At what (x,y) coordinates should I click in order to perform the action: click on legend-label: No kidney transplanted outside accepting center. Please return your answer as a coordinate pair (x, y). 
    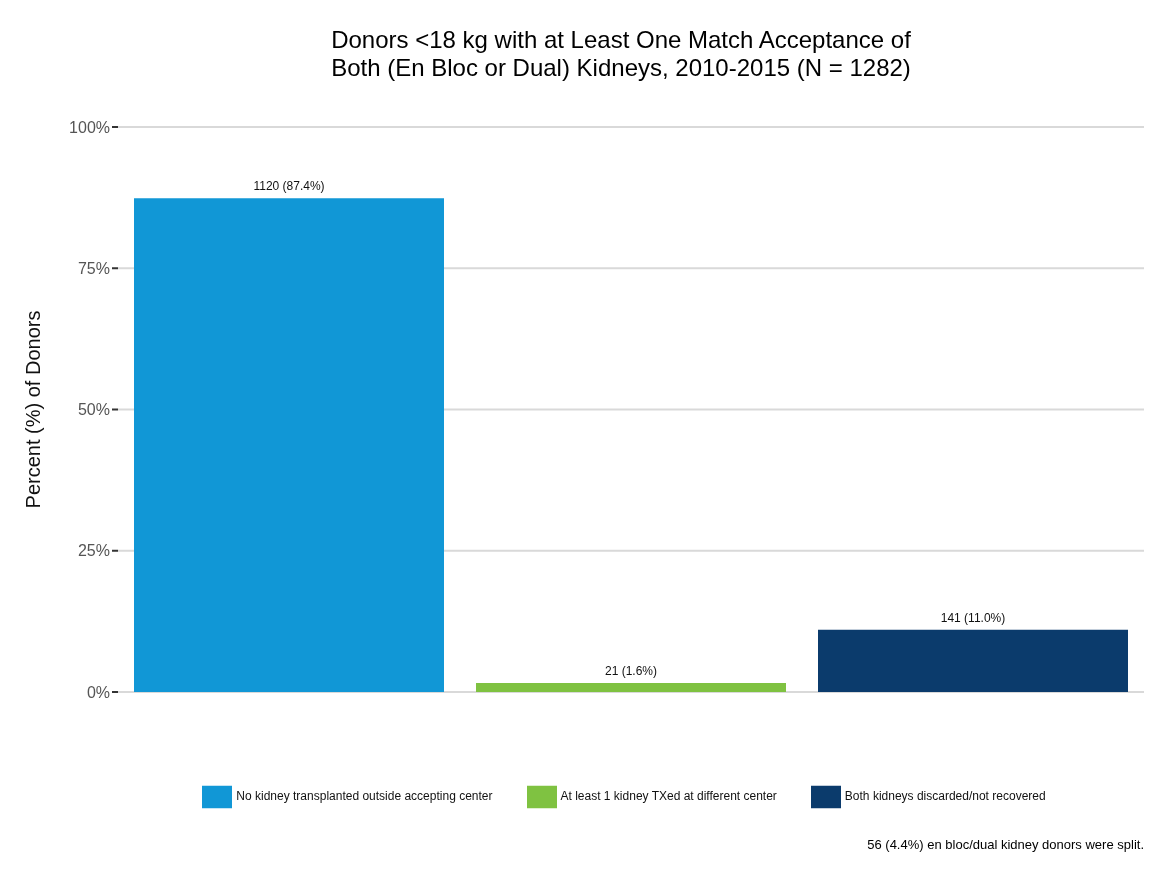
    Looking at the image, I should click on (364, 796).